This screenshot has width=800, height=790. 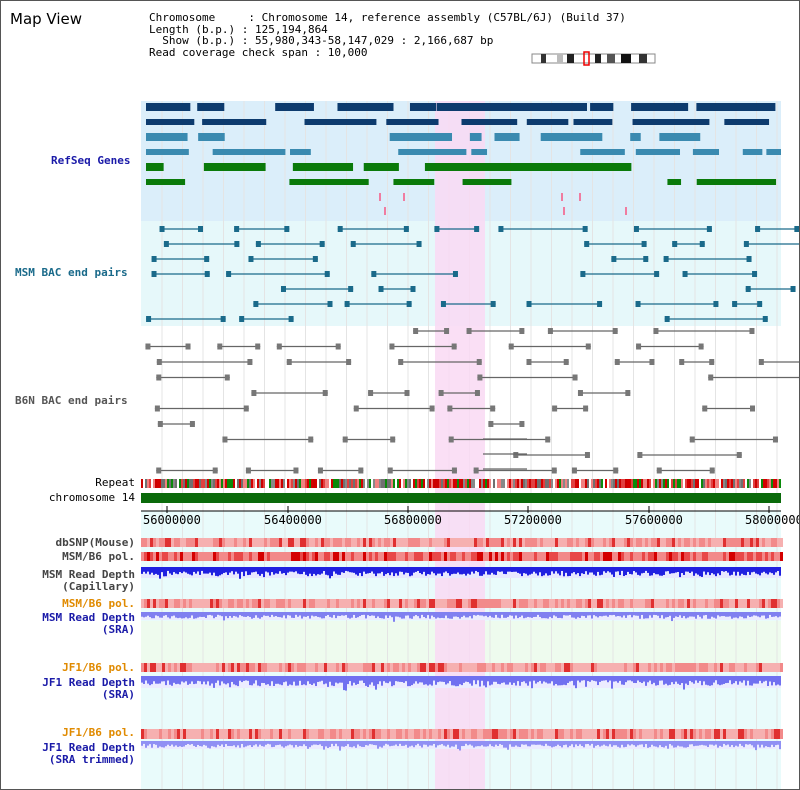 I want to click on track-label-msm-b6-pol-sra: MSM/B6 pol., so click(x=98, y=603).